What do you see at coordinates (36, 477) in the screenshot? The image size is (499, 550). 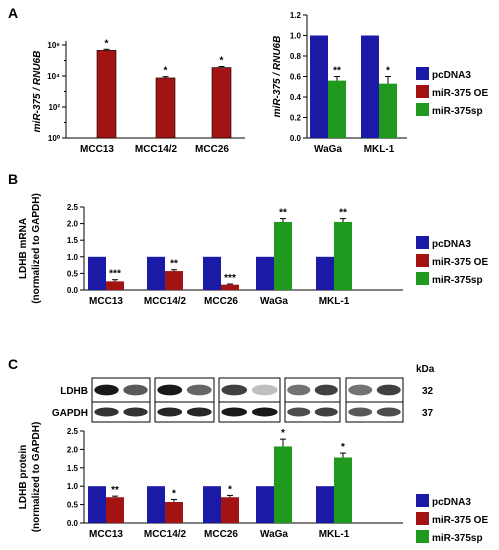 I see `c-y-label-2: (normalized to GAPDH)` at bounding box center [36, 477].